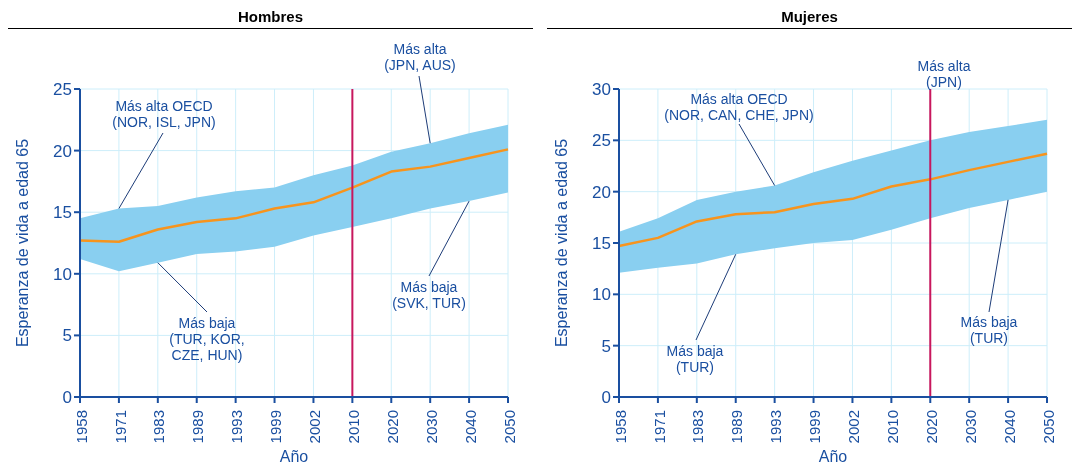 The width and height of the screenshot is (1072, 476). Describe the element at coordinates (601, 90) in the screenshot. I see `y-tick-label: 30` at that location.